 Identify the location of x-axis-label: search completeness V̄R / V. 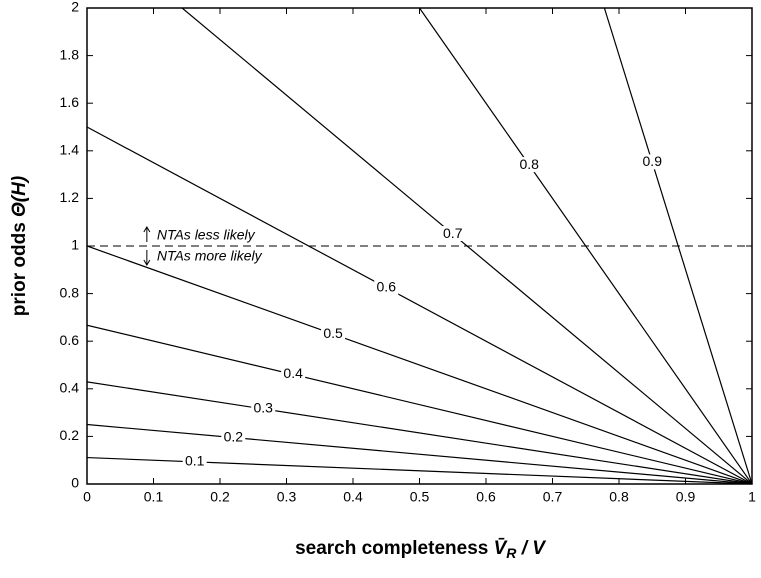
(420, 549).